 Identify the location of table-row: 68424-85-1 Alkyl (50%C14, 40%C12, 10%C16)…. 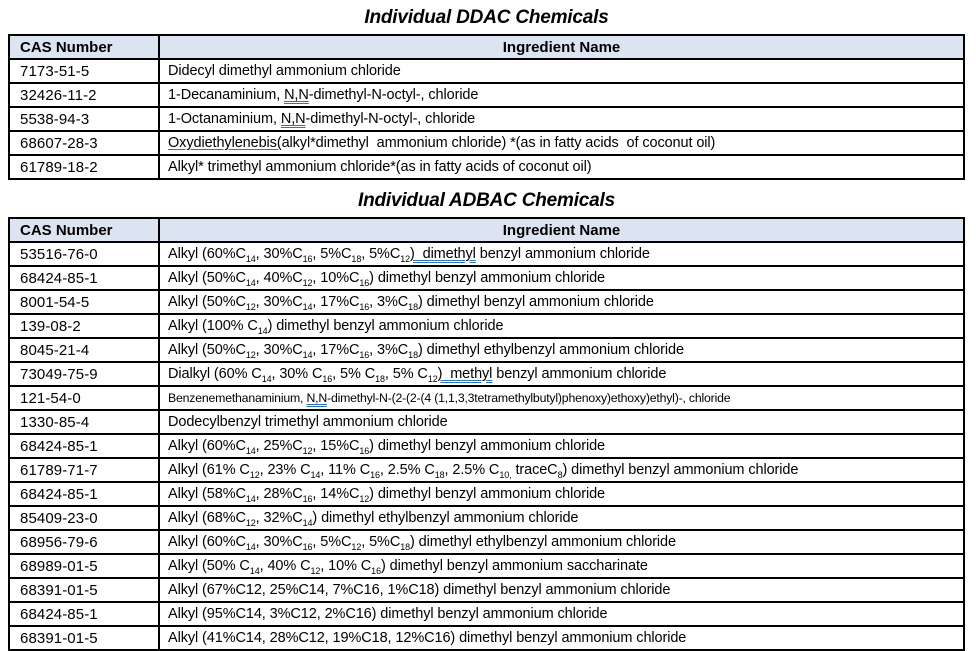
(486, 278).